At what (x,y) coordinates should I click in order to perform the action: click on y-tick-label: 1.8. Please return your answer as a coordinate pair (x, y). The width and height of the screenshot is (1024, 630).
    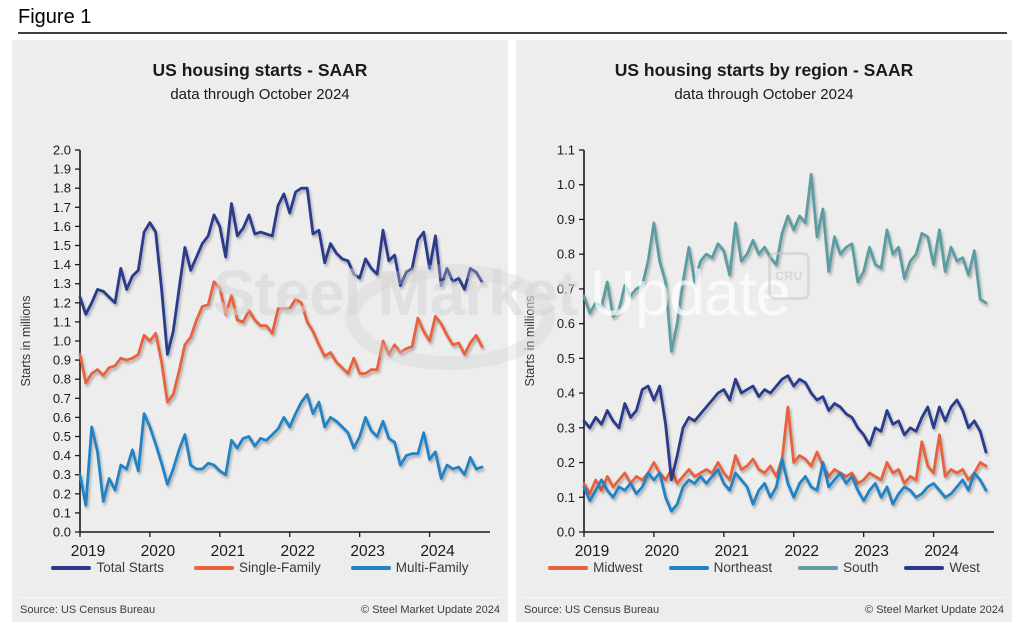
    Looking at the image, I should click on (62, 188).